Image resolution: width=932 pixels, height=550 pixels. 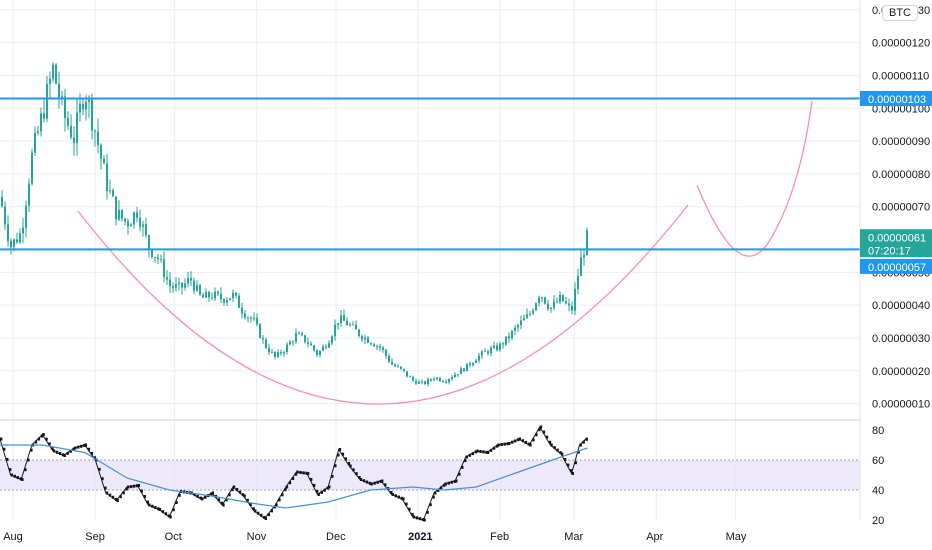 What do you see at coordinates (900, 13) in the screenshot?
I see `currency-badge: BTC` at bounding box center [900, 13].